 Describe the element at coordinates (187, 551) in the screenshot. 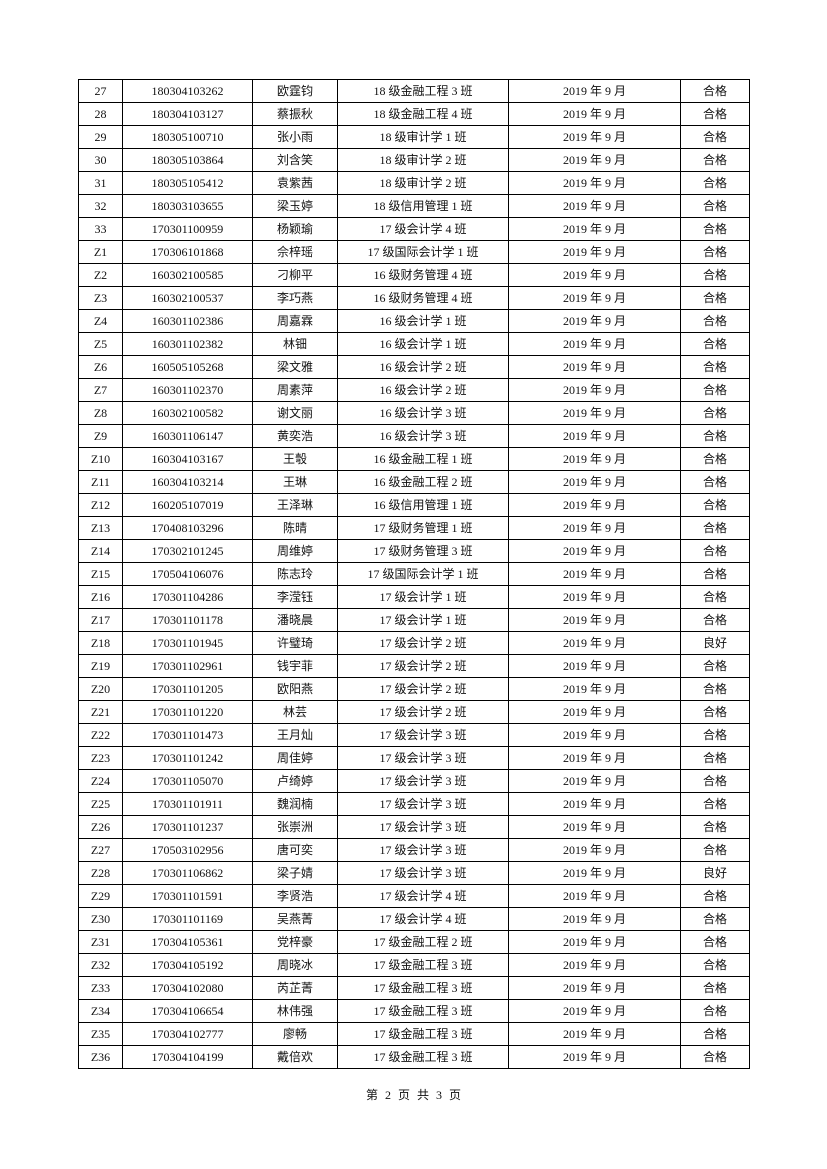

I see `student-id-cell: 170302101245` at that location.